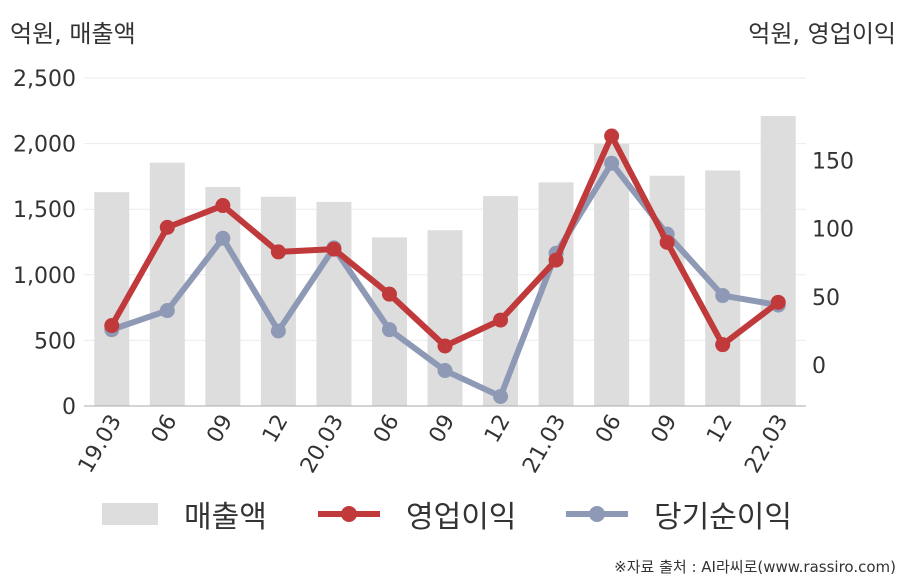 The width and height of the screenshot is (908, 580). I want to click on right-axis-tick-label: 50, so click(826, 298).